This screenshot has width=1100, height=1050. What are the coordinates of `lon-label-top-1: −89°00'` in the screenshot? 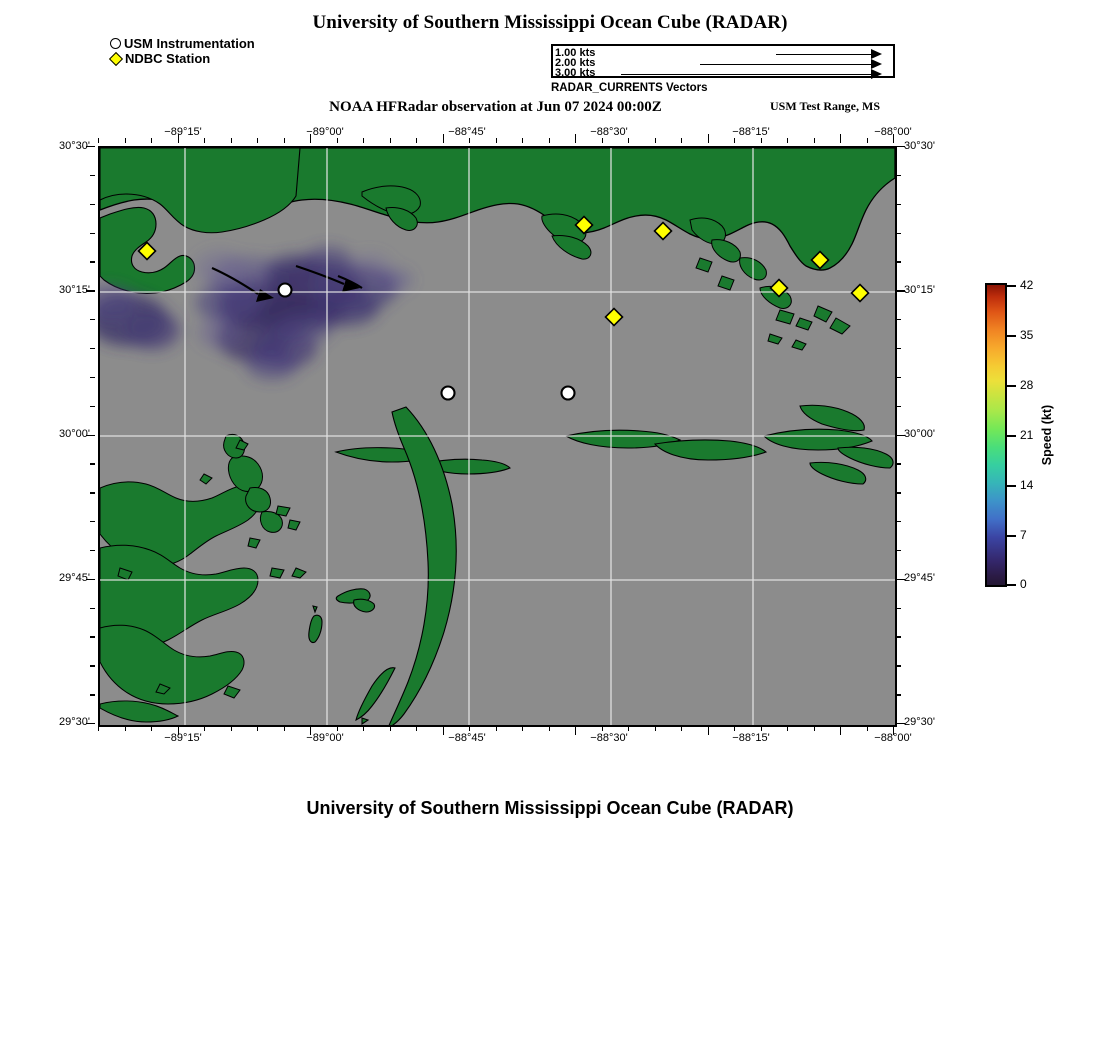 It's located at (325, 132).